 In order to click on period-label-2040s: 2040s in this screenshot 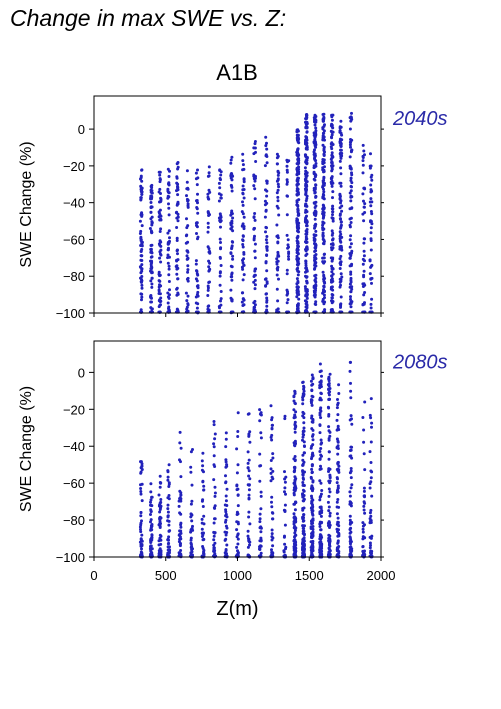, I will do `click(420, 119)`.